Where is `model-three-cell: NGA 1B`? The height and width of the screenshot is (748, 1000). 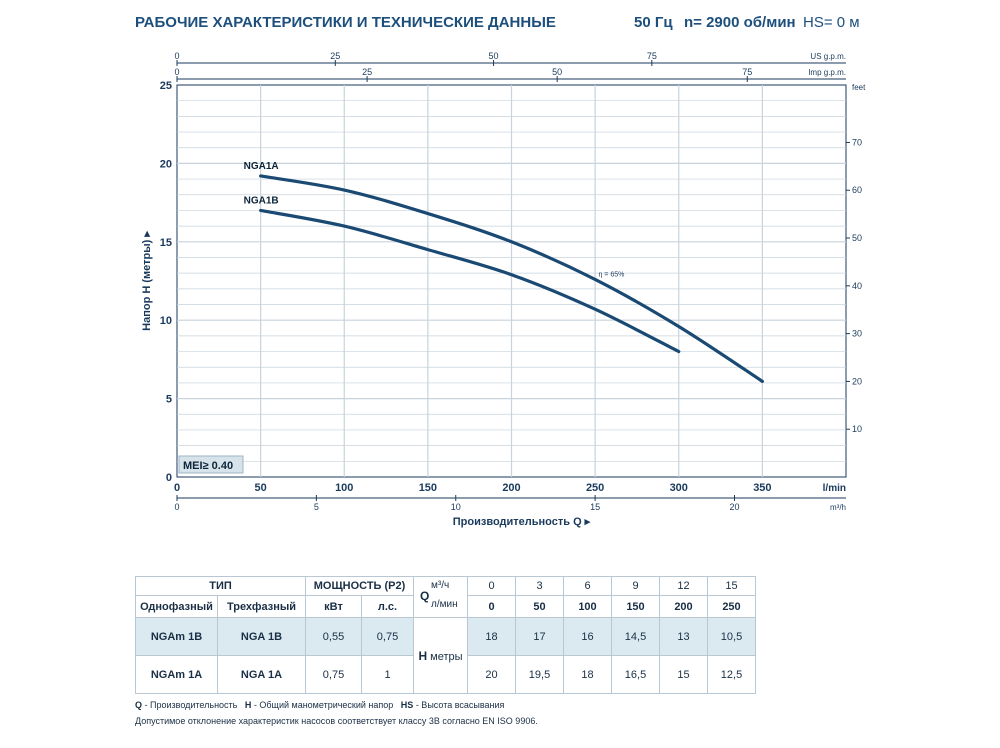
model-three-cell: NGA 1B is located at coordinates (261, 636).